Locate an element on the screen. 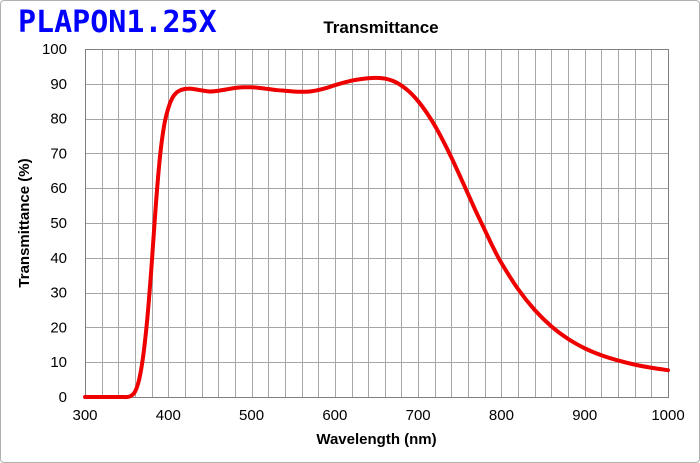 The width and height of the screenshot is (700, 463). x-tick-label: 600 is located at coordinates (334, 415).